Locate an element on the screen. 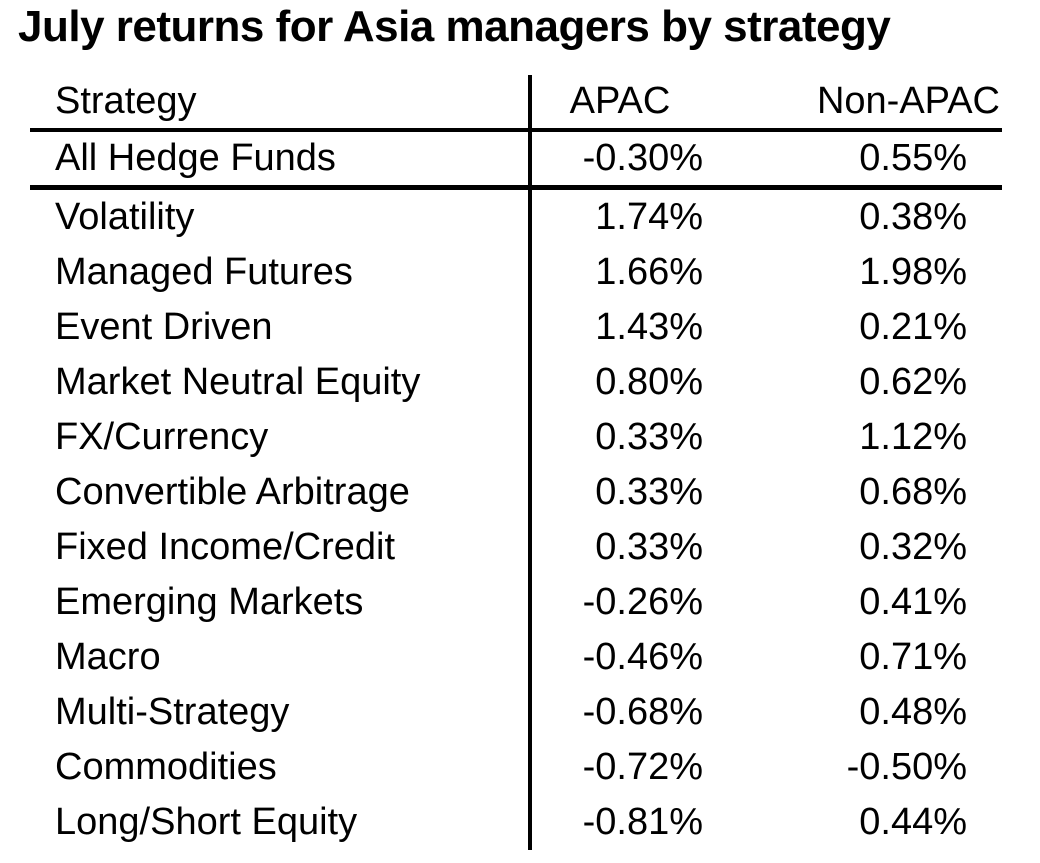 This screenshot has height=863, width=1040. column-divider is located at coordinates (530, 462).